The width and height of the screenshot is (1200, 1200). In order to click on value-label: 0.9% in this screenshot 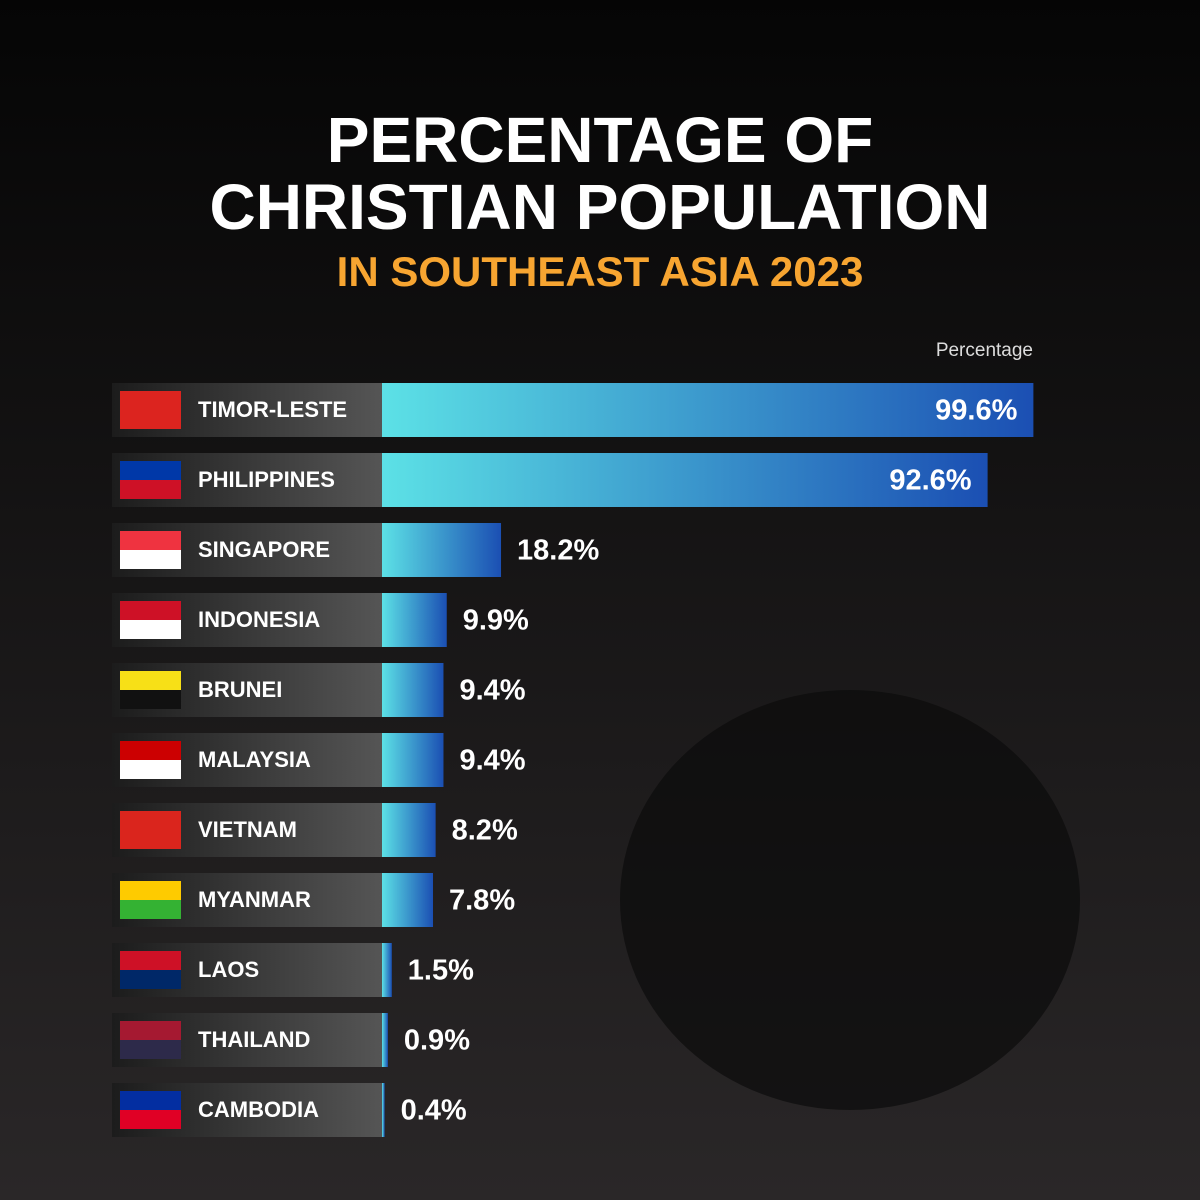, I will do `click(437, 1041)`.